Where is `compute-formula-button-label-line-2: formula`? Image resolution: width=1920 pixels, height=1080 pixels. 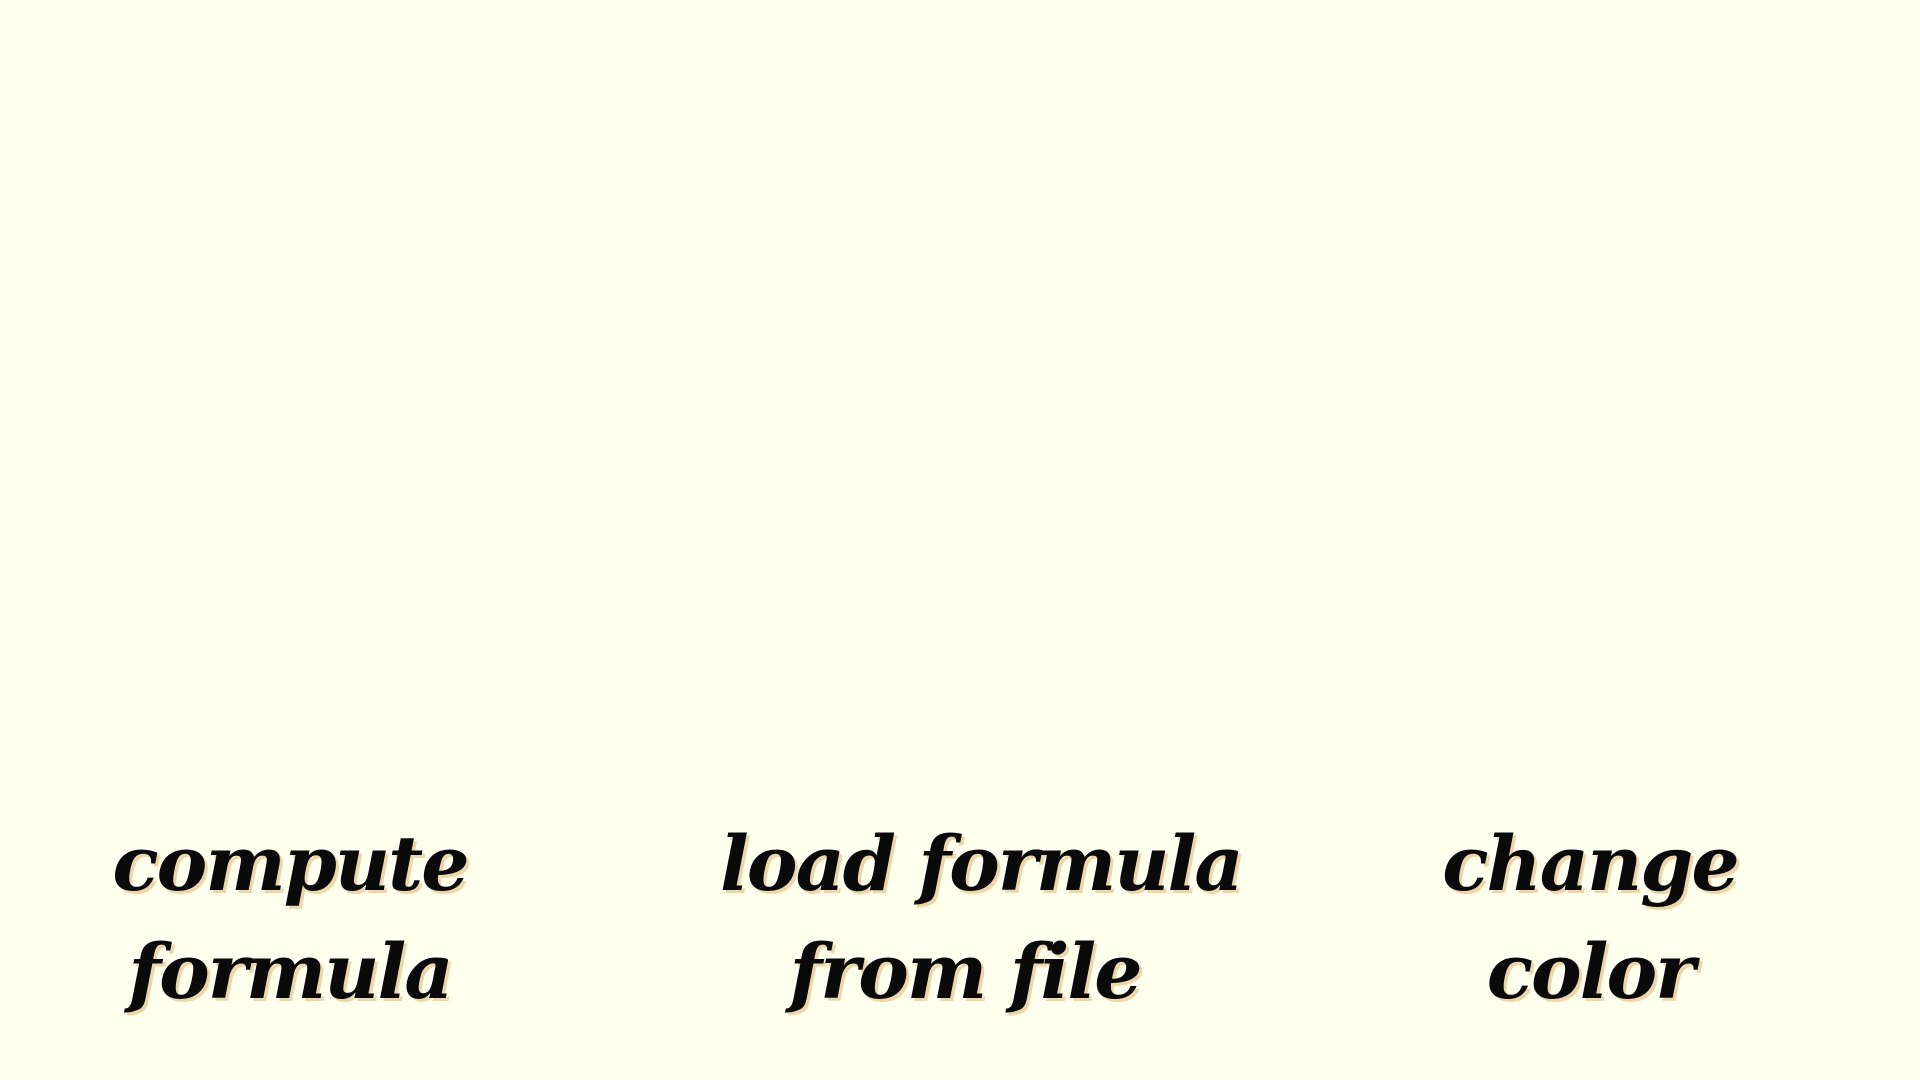
compute-formula-button-label-line-2: formula is located at coordinates (290, 971).